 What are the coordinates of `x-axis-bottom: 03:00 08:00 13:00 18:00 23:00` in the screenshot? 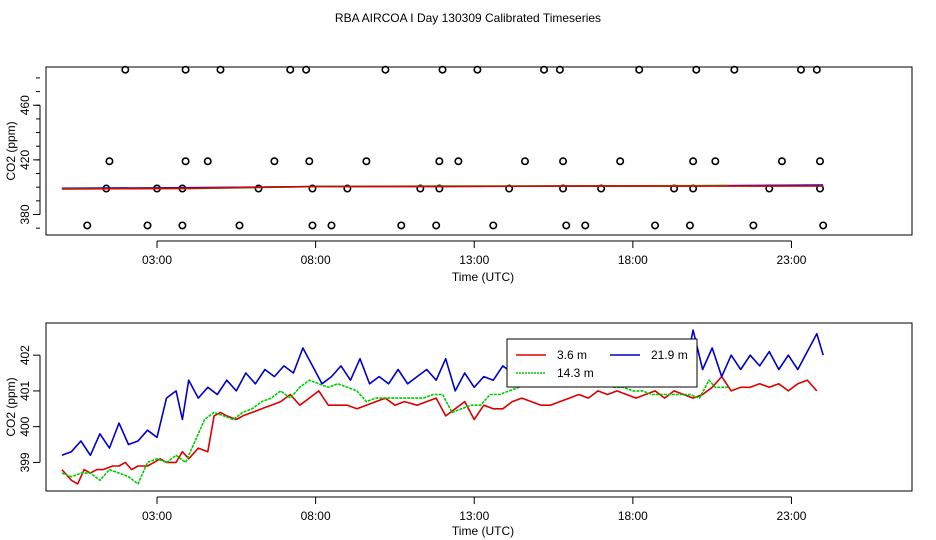 It's located at (474, 509).